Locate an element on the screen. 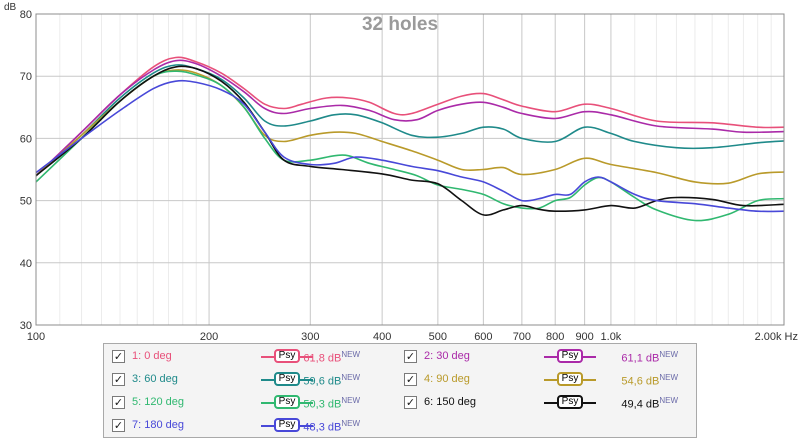  legend-entry: ✓ 7: 180 deg Psy 48,3 dBNEW is located at coordinates (399, 426).